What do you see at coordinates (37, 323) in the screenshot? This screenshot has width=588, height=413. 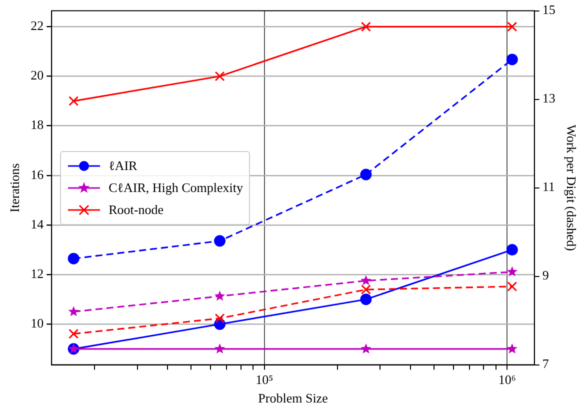 I see `y-tick-label: 10` at bounding box center [37, 323].